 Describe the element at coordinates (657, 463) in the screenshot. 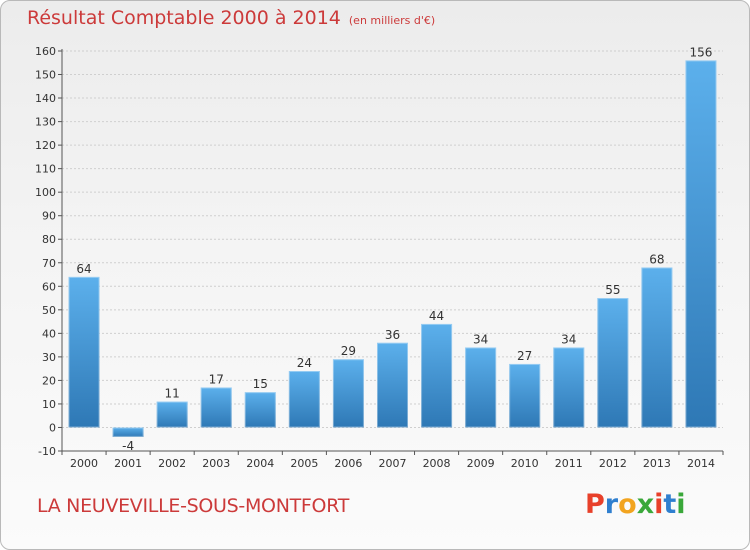

I see `x-tick-label: 2013` at that location.